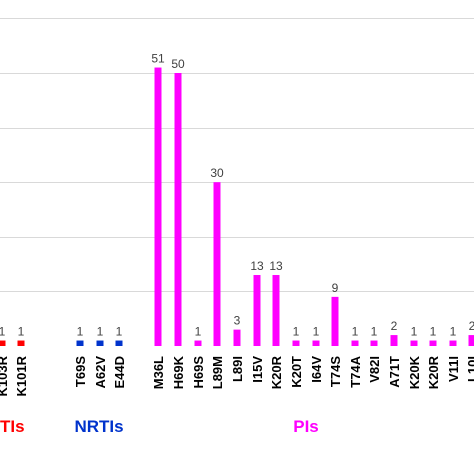 This screenshot has width=474, height=474. What do you see at coordinates (471, 326) in the screenshot?
I see `data-label-21: 2` at bounding box center [471, 326].